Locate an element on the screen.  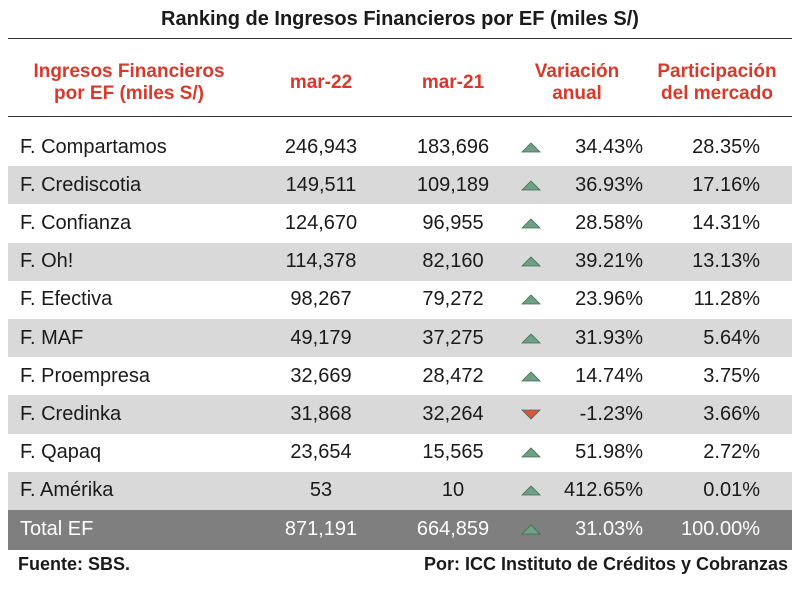
source-note: Fuente: SBS. is located at coordinates (74, 564).